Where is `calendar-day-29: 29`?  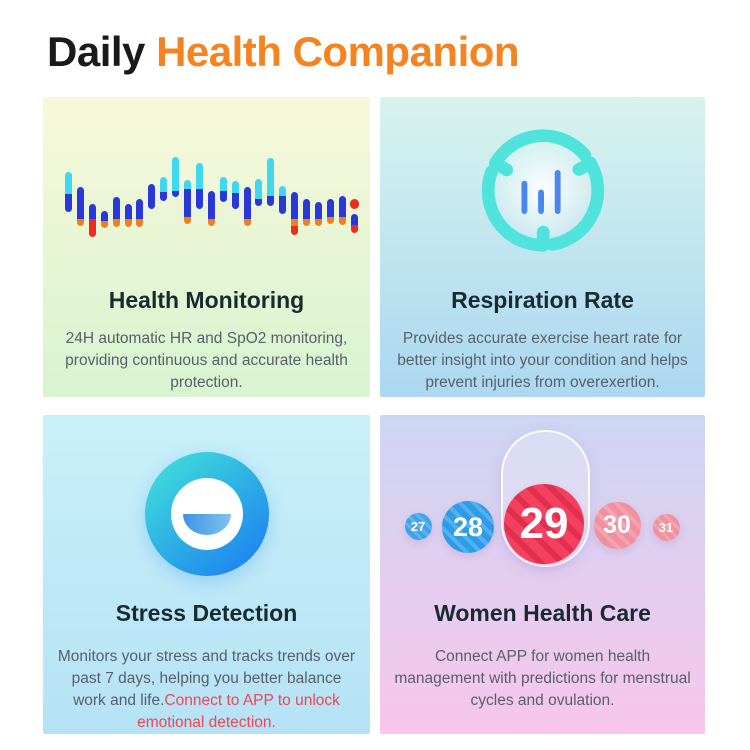
calendar-day-29: 29 is located at coordinates (544, 524).